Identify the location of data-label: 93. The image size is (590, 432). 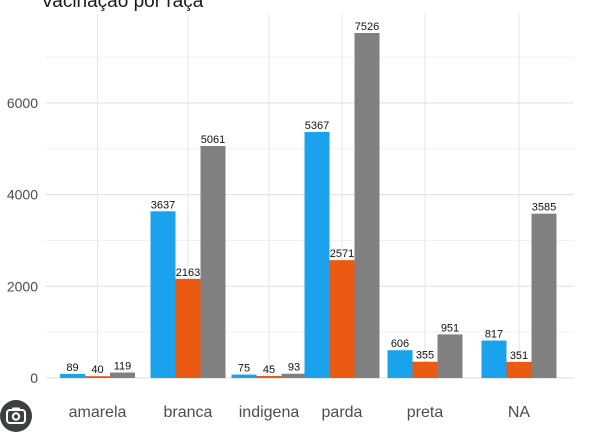
(294, 368).